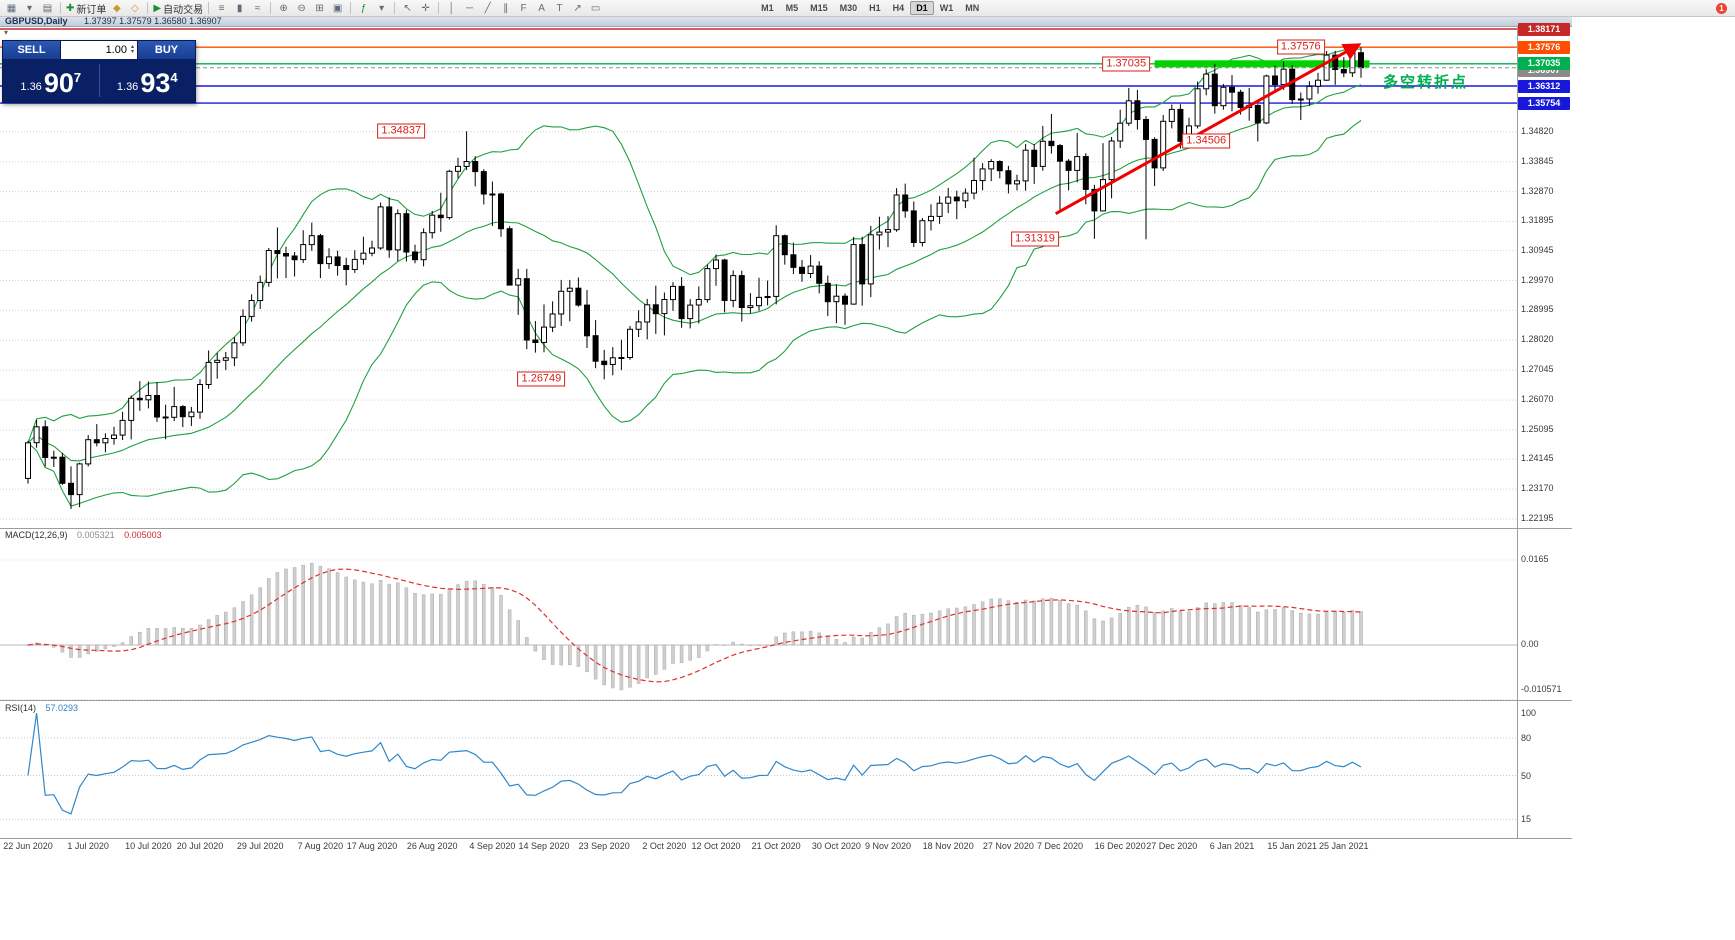 Image resolution: width=1735 pixels, height=940 pixels. Describe the element at coordinates (432, 846) in the screenshot. I see `date-axis-label: 26 Aug 2020` at that location.